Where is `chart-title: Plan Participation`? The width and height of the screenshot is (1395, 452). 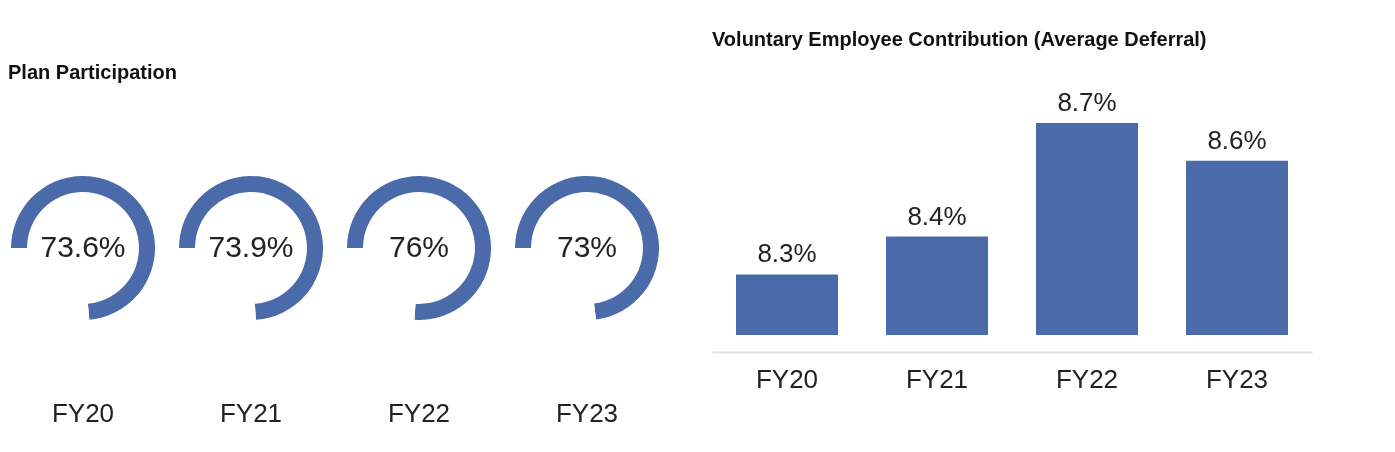
chart-title: Plan Participation is located at coordinates (92, 72).